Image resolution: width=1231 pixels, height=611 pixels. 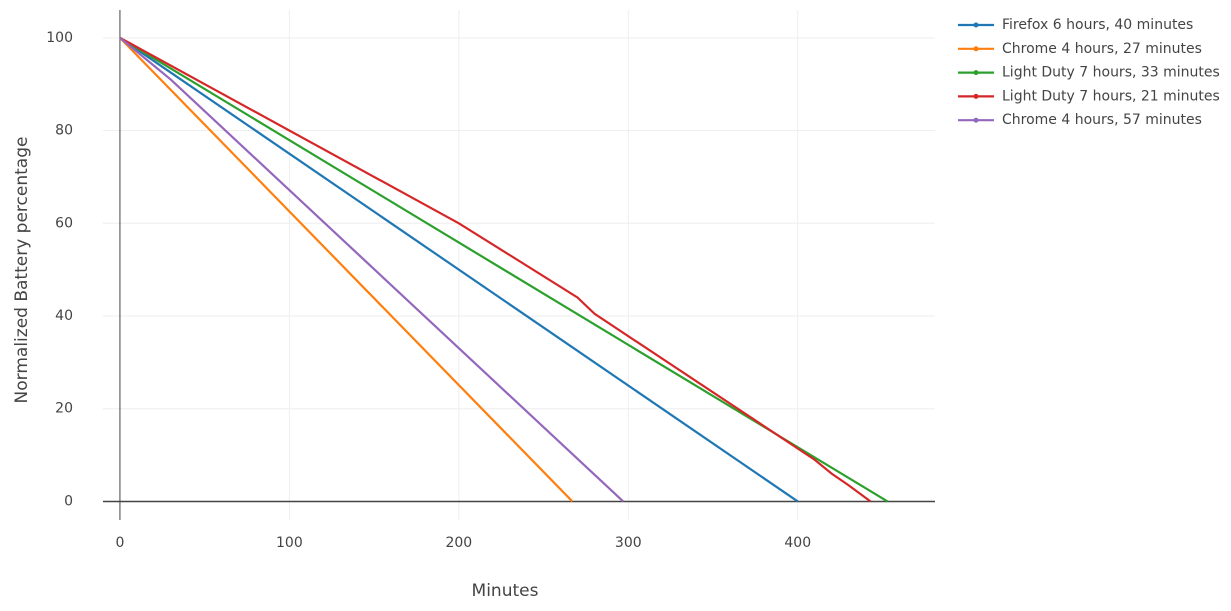 I want to click on y-axis-title: Normalized Battery percentage, so click(x=22, y=270).